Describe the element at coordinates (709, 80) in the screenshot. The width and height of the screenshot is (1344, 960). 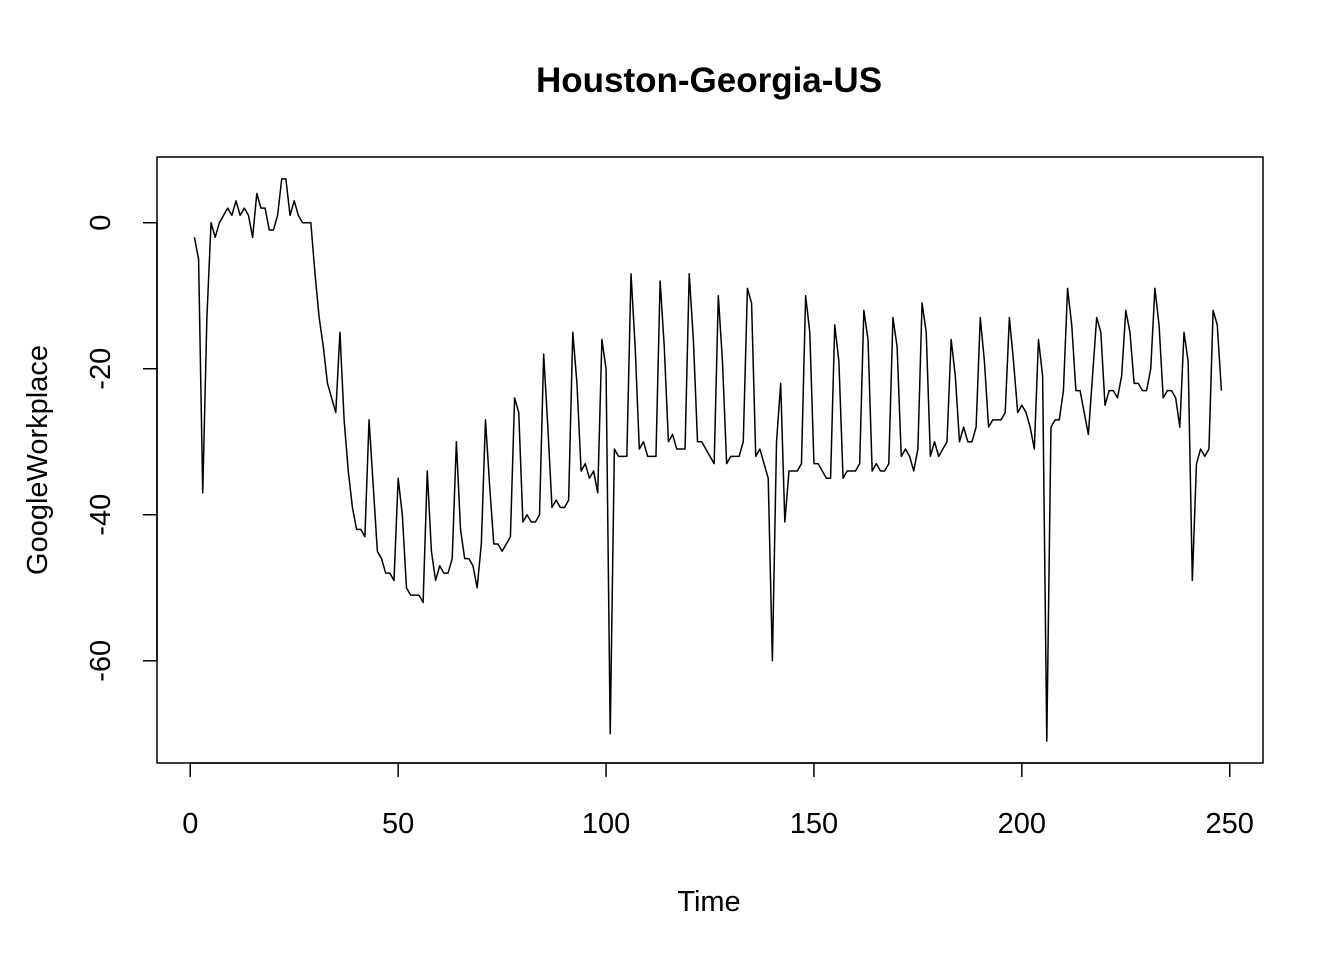
I see `chart-title: Houston-Georgia-US` at that location.